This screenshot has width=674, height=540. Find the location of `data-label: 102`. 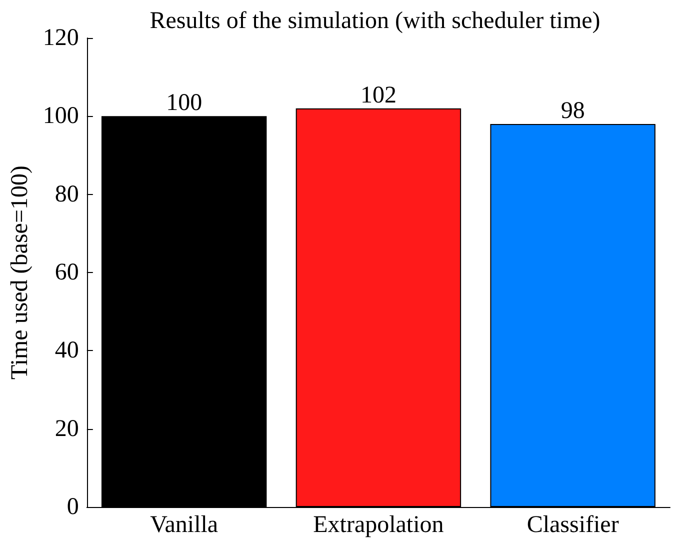

data-label: 102 is located at coordinates (378, 95).